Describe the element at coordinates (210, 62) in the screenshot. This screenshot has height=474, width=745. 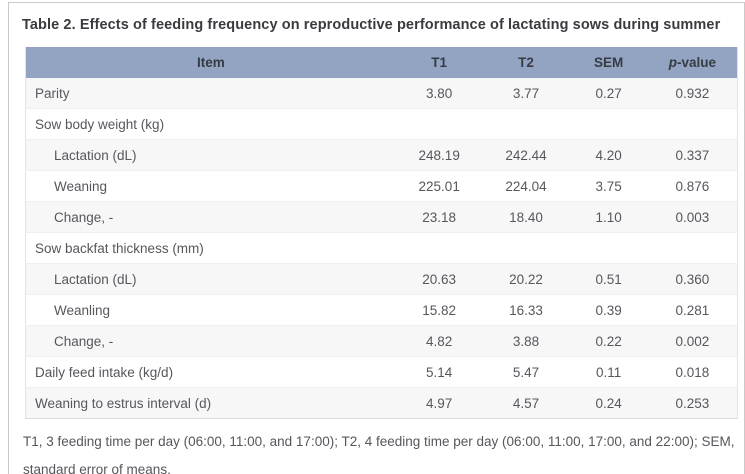
I see `col-header-item: Item` at that location.